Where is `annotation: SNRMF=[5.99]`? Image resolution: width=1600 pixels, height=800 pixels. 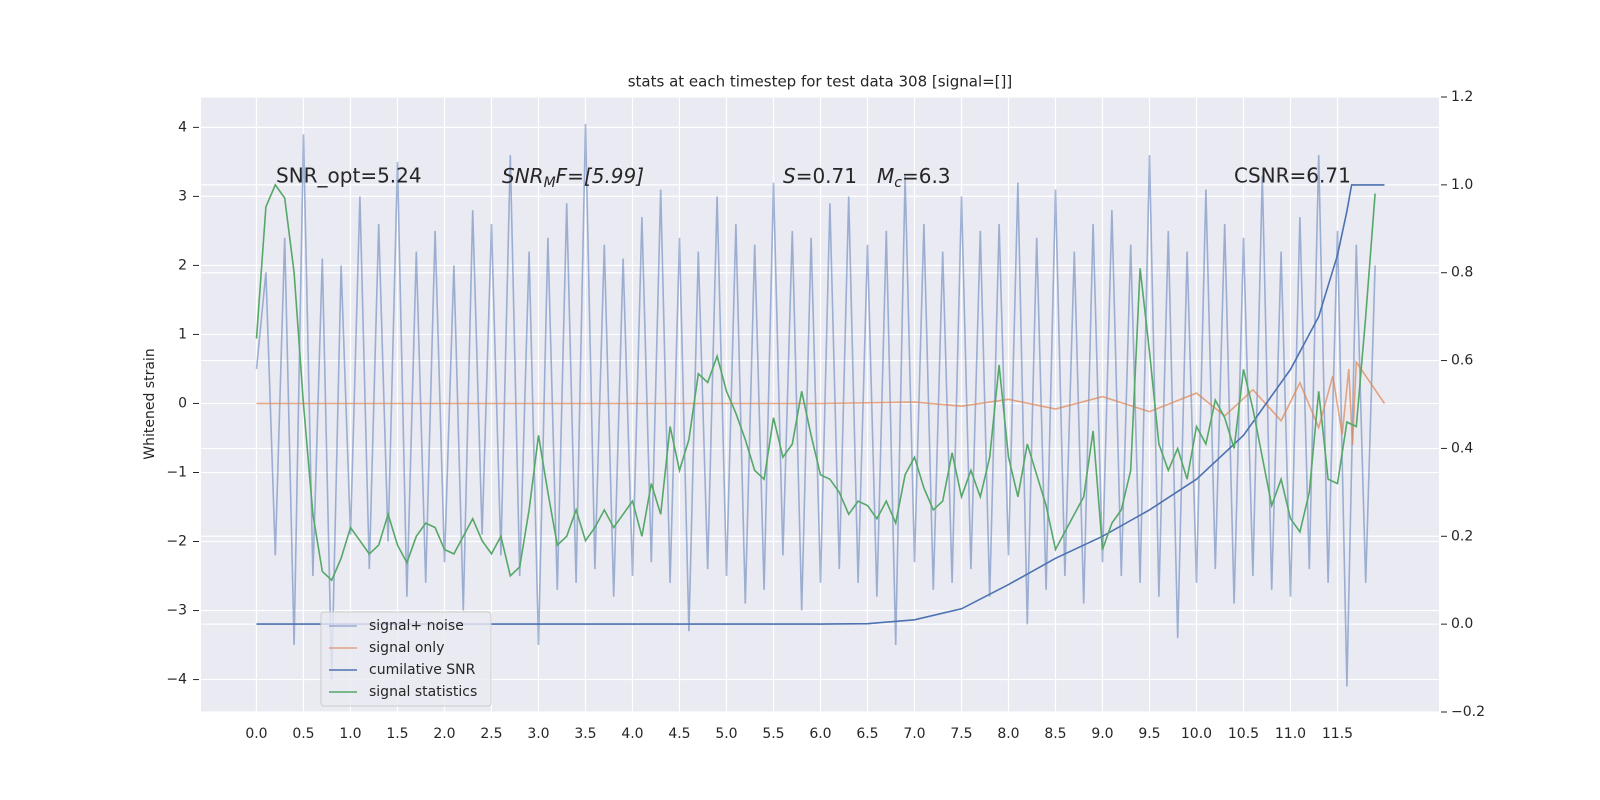
annotation: SNRMF=[5.99] is located at coordinates (573, 178).